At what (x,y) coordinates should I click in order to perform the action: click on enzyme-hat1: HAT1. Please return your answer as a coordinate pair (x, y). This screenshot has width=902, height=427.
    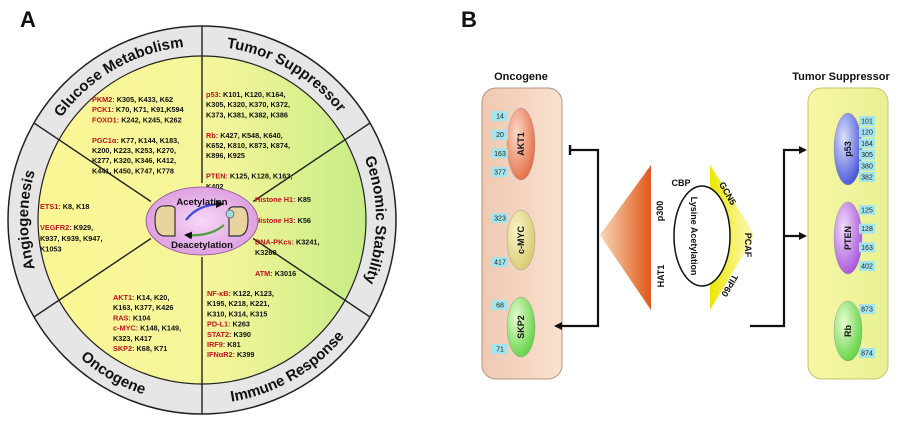
    Looking at the image, I should click on (661, 276).